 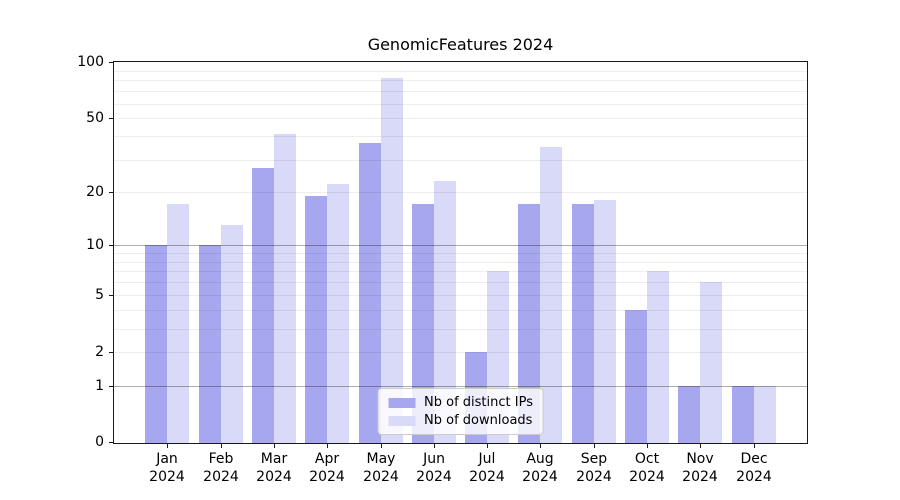 What do you see at coordinates (711, 362) in the screenshot?
I see `bar-downloads-nov-2024` at bounding box center [711, 362].